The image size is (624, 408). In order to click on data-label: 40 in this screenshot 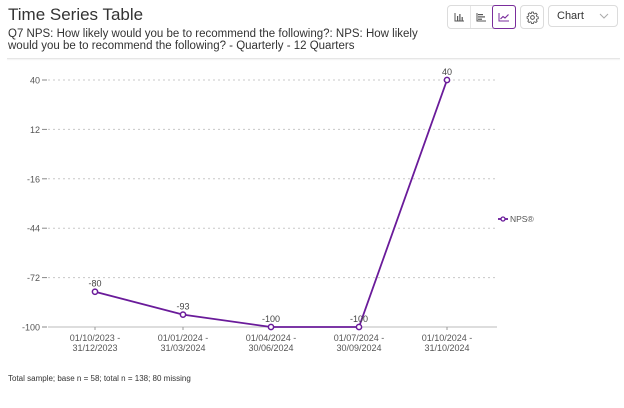, I will do `click(447, 72)`.